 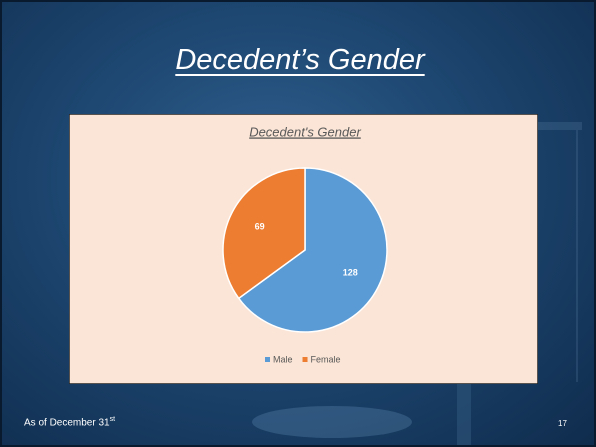 I want to click on chart-title: Decedent's Gender, so click(x=305, y=131).